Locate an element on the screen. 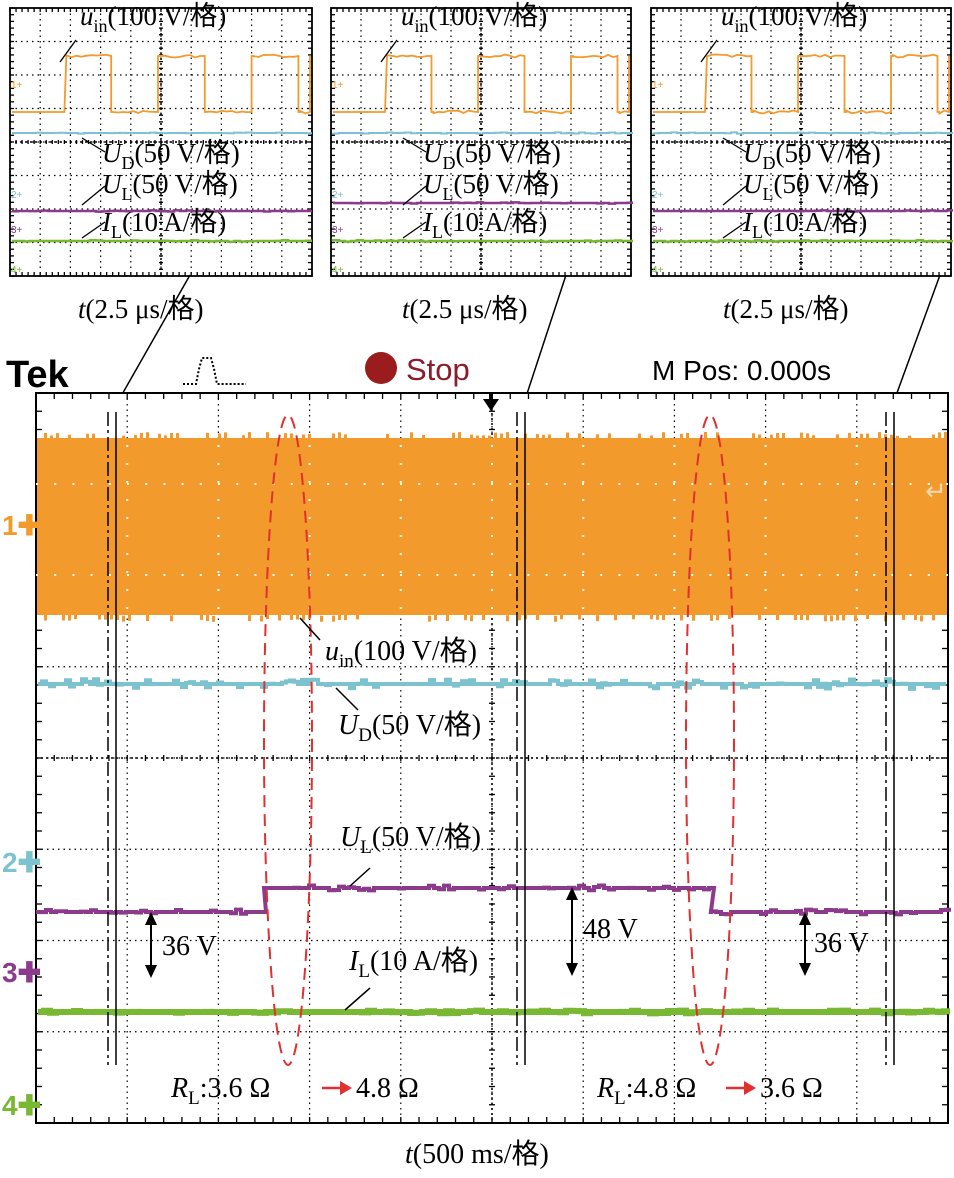 This screenshot has width=954, height=1178. inset-uin-label-sub: in is located at coordinates (742, 26).